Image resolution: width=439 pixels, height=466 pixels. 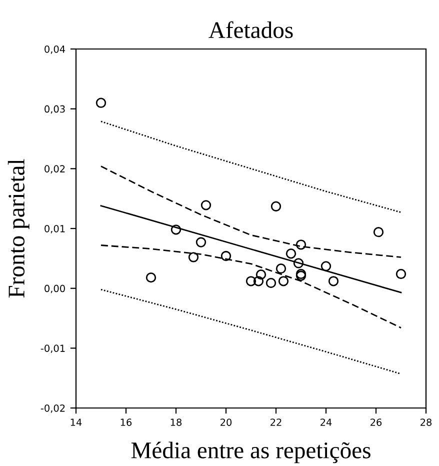 What do you see at coordinates (250, 453) in the screenshot?
I see `x-axis-title: Média entre as repetições` at bounding box center [250, 453].